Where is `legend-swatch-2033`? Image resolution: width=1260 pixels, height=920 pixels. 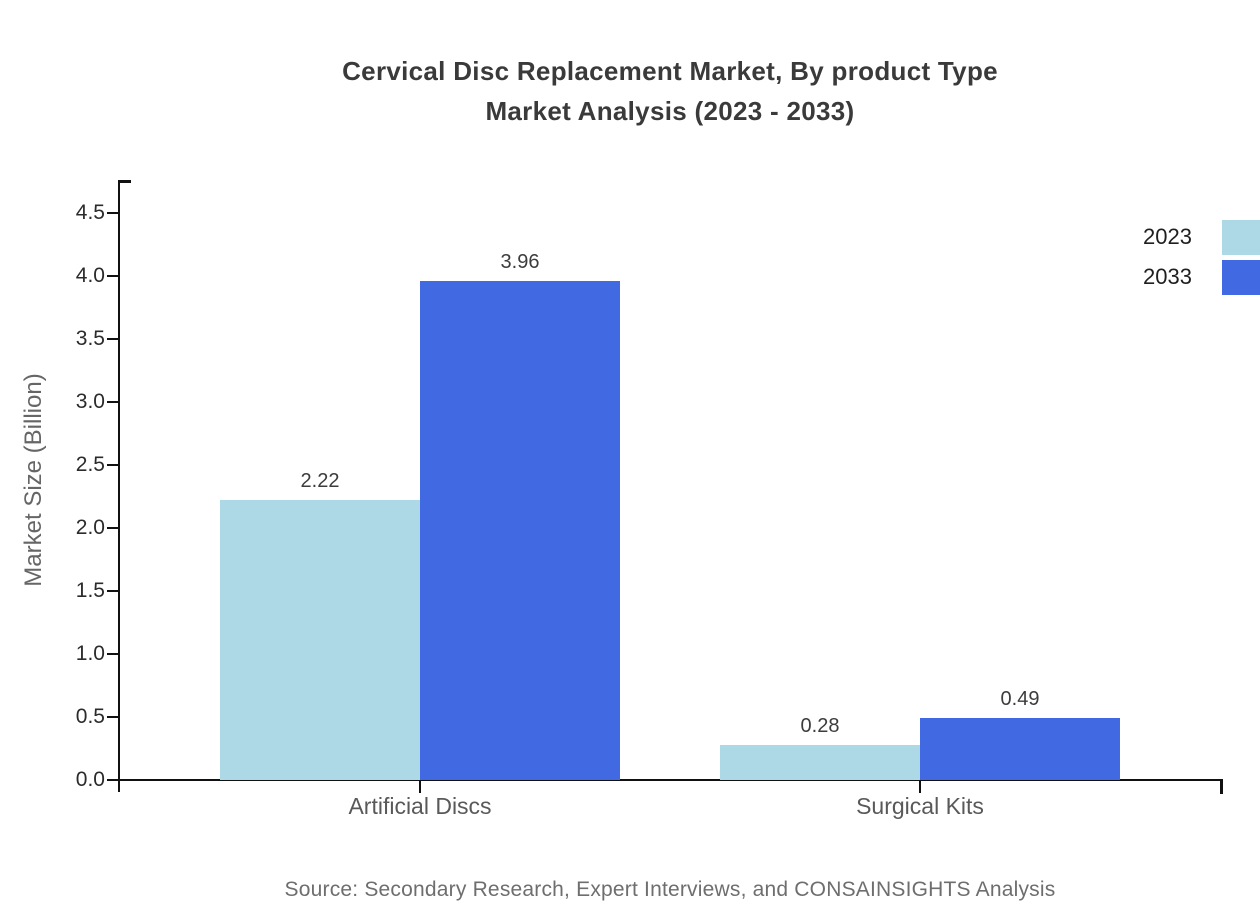
legend-swatch-2033 is located at coordinates (1241, 277).